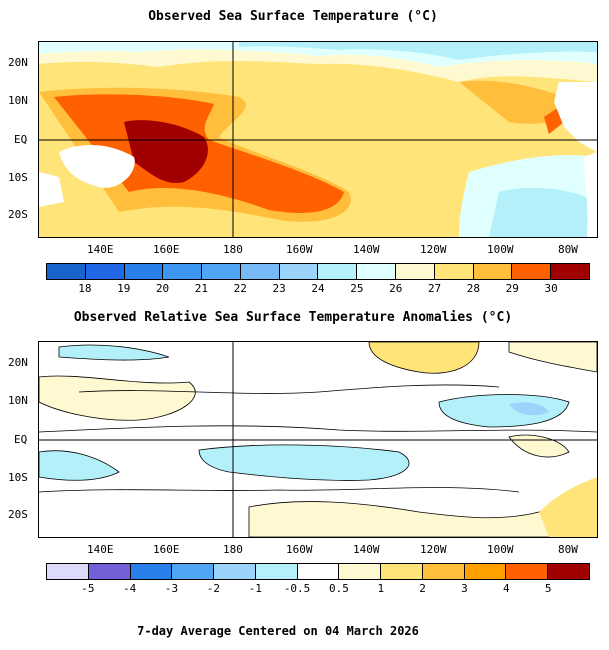 This screenshot has width=609, height=650. Describe the element at coordinates (357, 288) in the screenshot. I see `colorbar-label: 25` at that location.